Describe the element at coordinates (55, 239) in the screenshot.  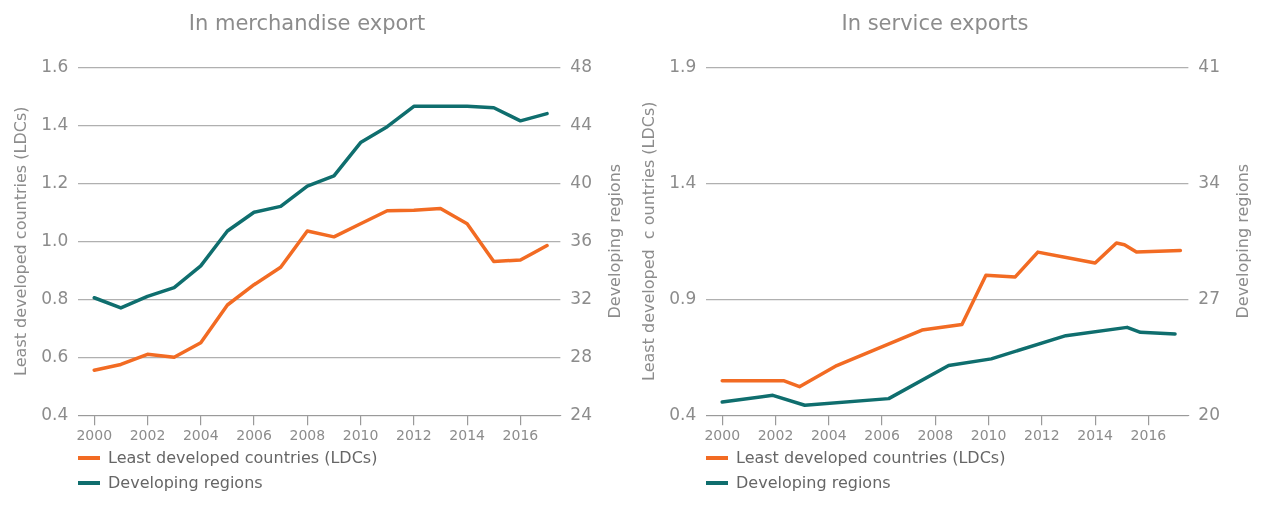
I see `y-tick-label: 1.0` at that location.